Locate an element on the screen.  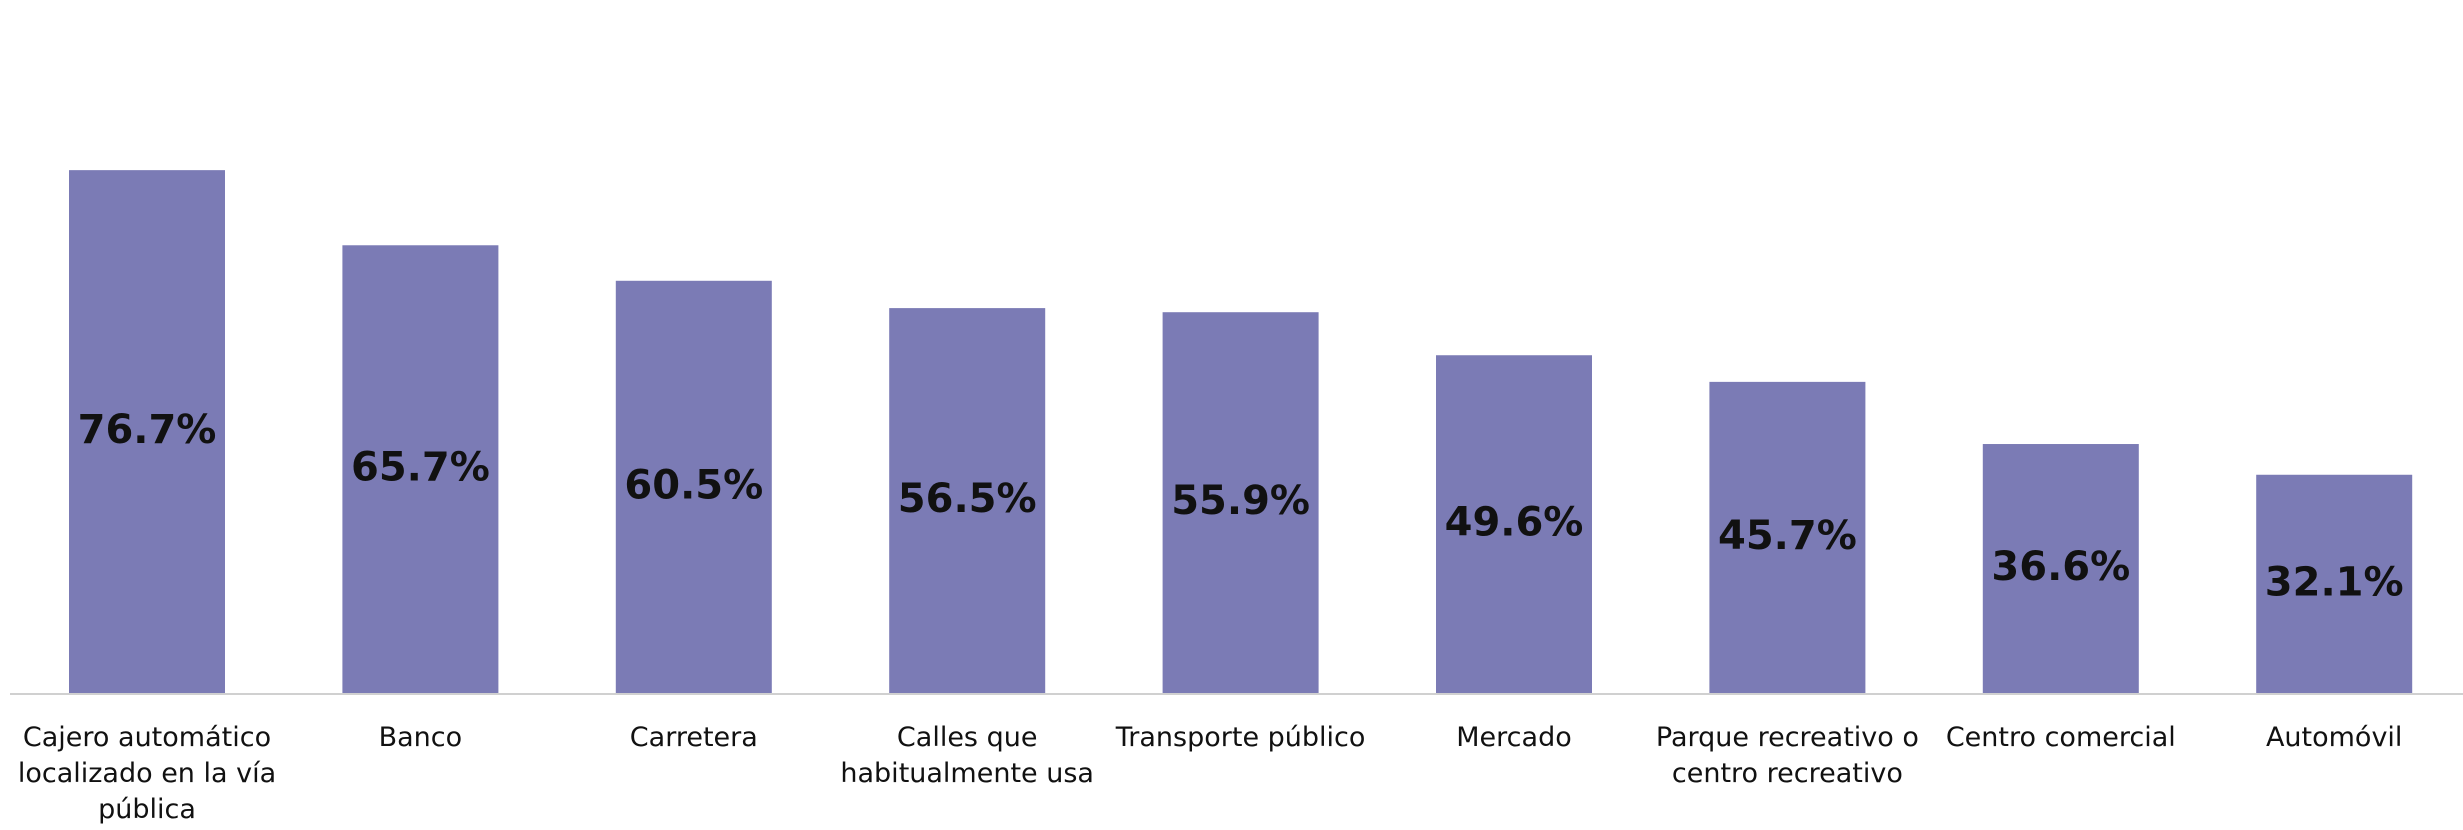
x-tick-label: Transporte público is located at coordinates (1240, 737).